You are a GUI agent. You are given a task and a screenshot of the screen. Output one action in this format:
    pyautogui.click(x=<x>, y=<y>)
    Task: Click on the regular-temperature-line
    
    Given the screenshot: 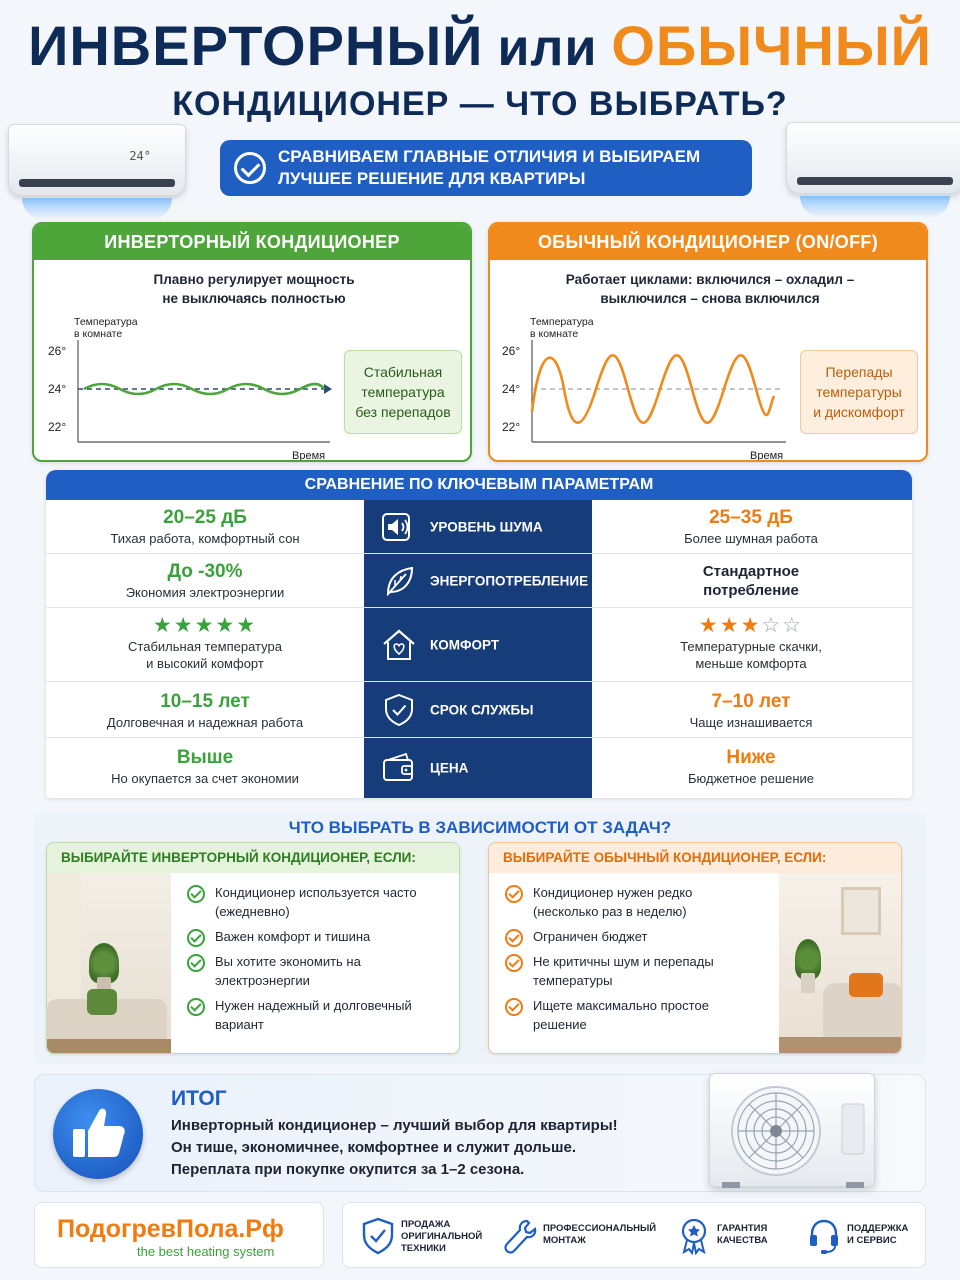 What is the action you would take?
    pyautogui.click(x=653, y=389)
    